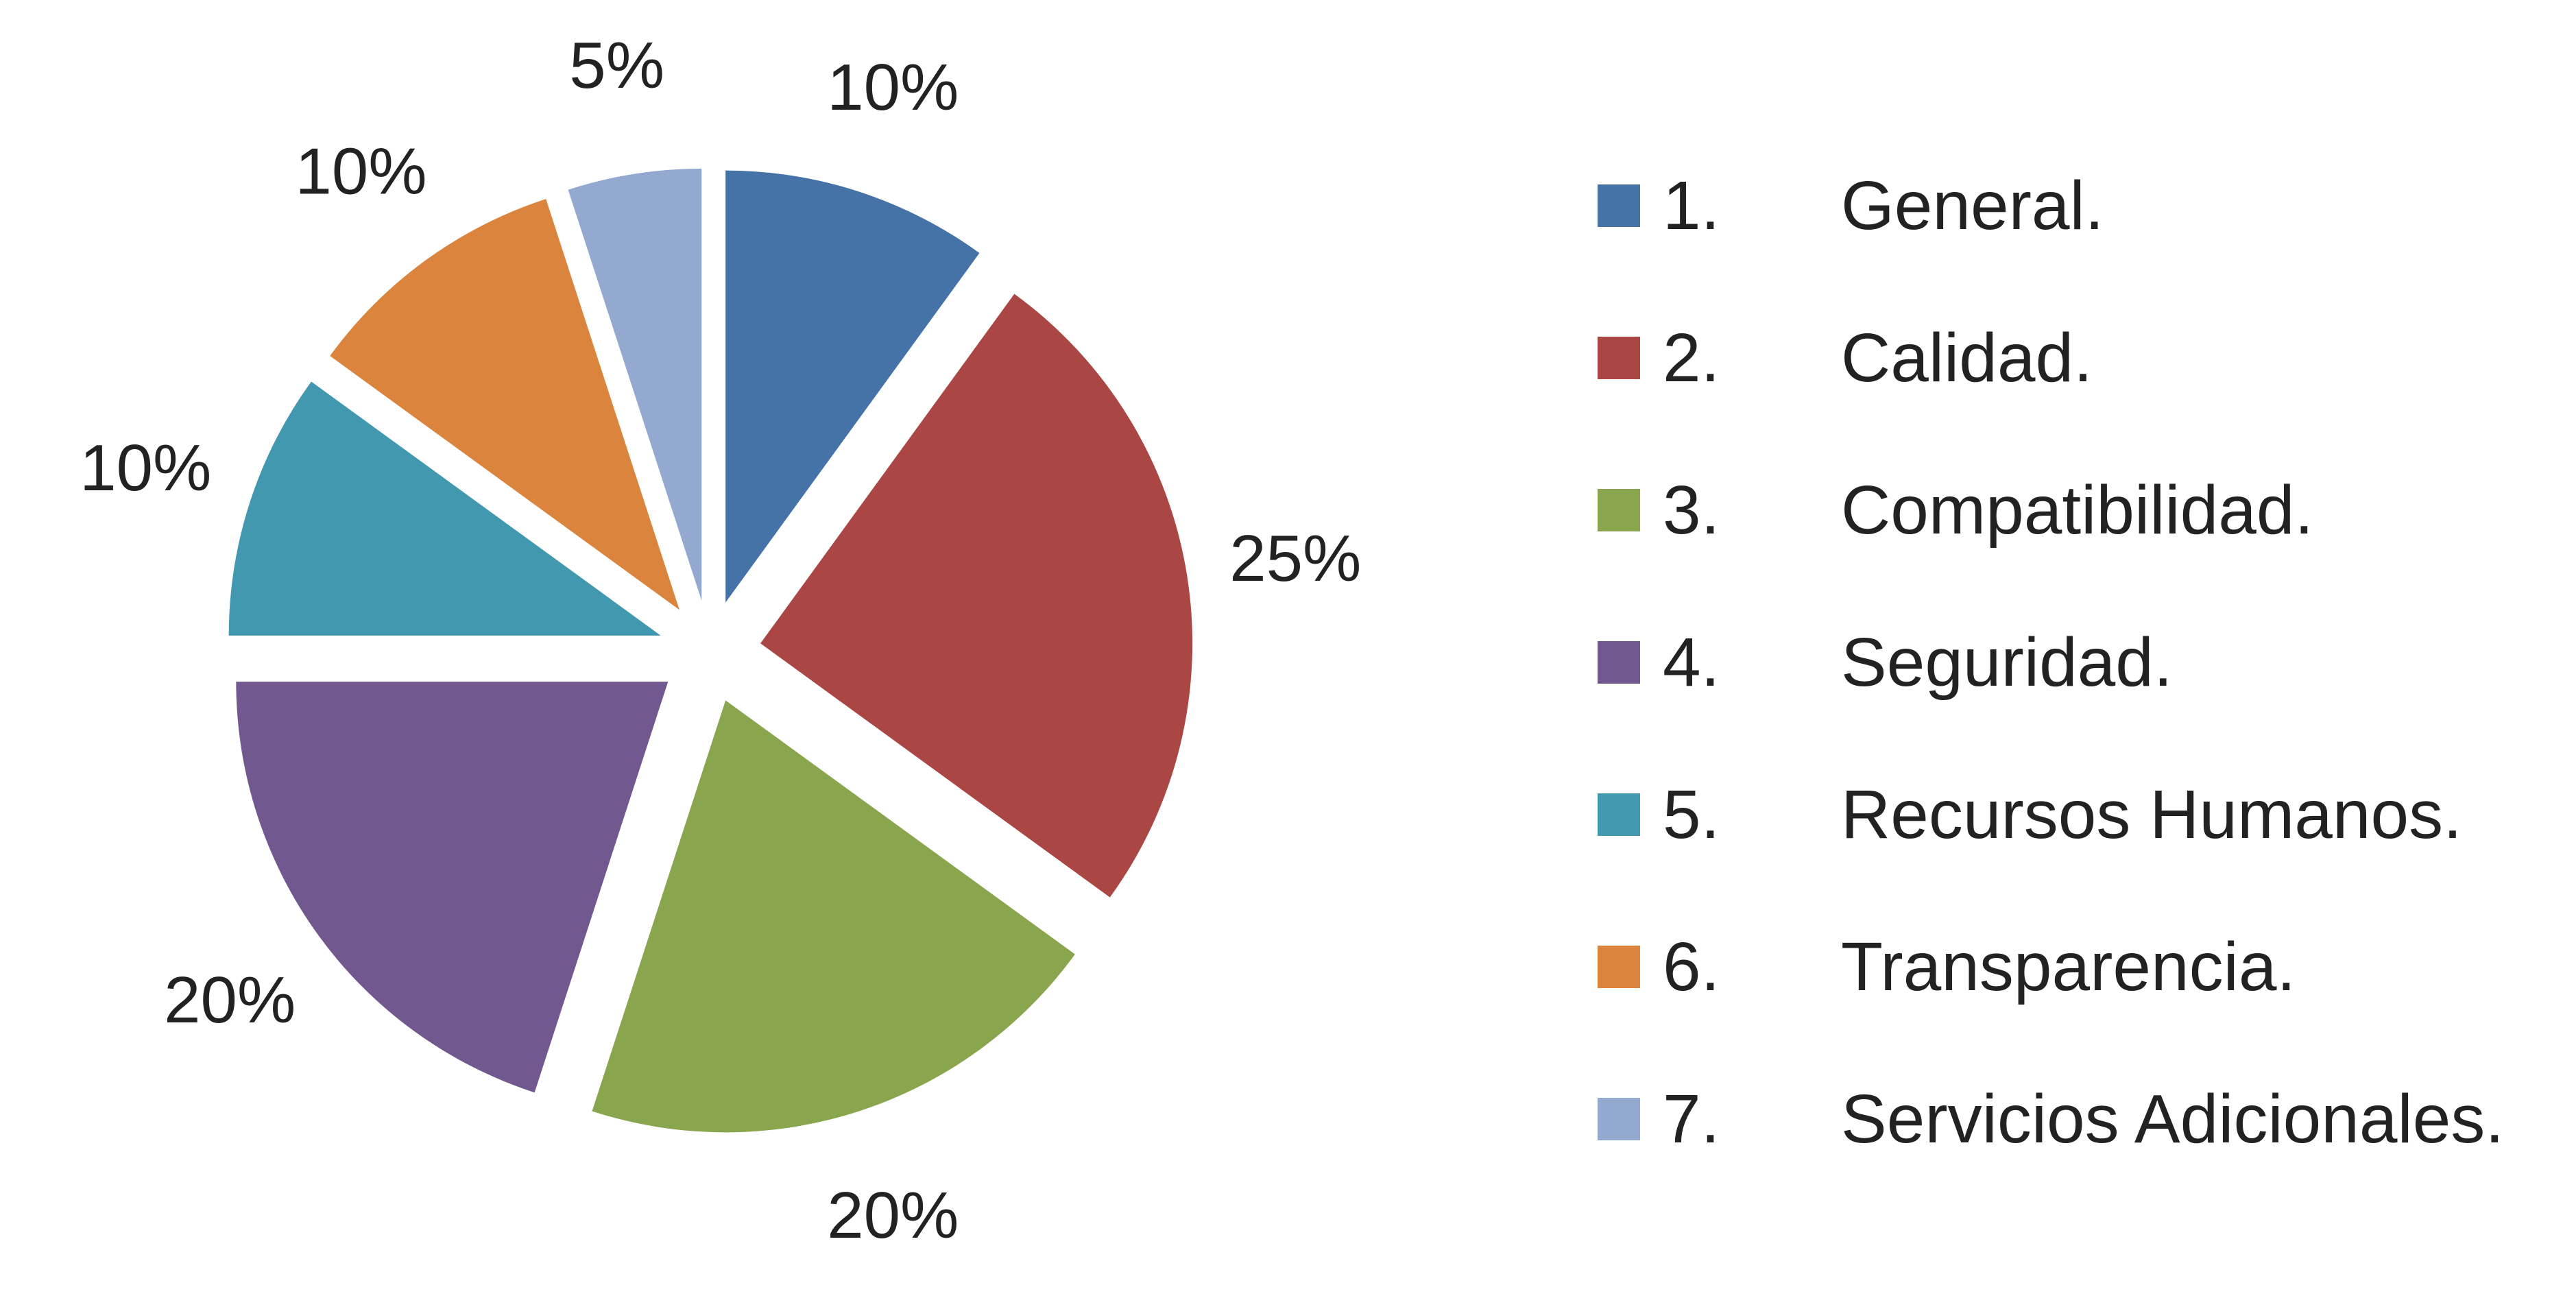 The width and height of the screenshot is (2576, 1296). I want to click on data-label-3: 20%, so click(893, 1215).